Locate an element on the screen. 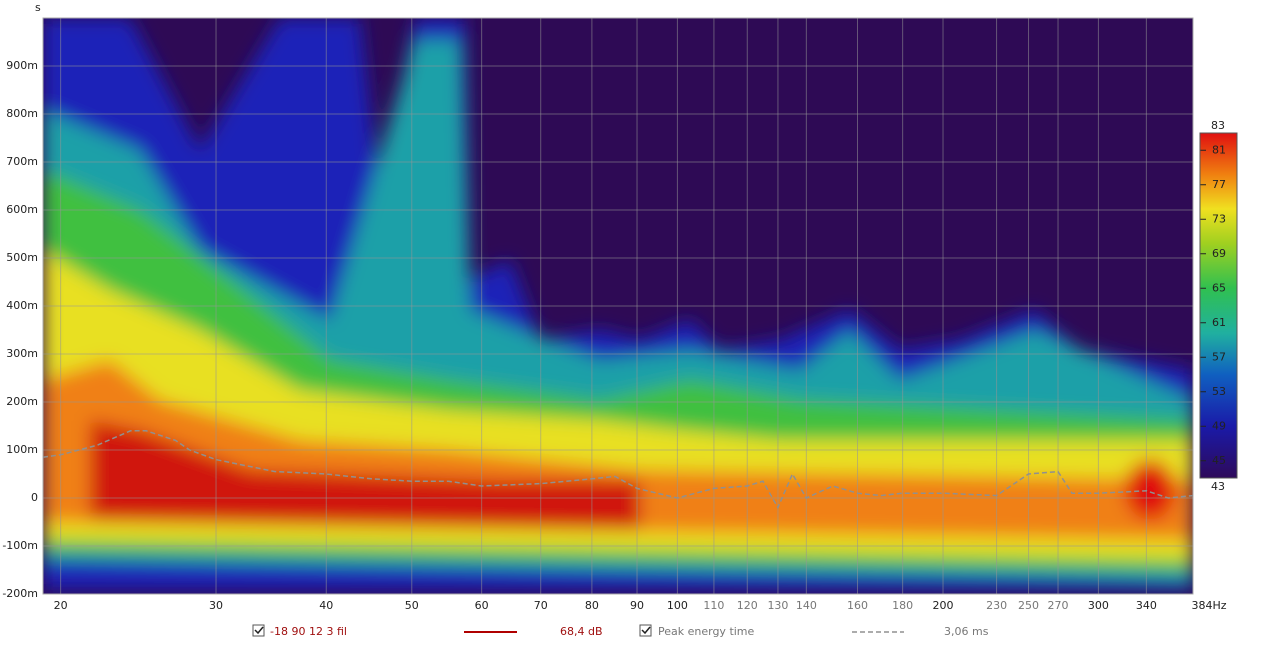 The width and height of the screenshot is (1270, 651). x-tick-label: 140 is located at coordinates (806, 605).